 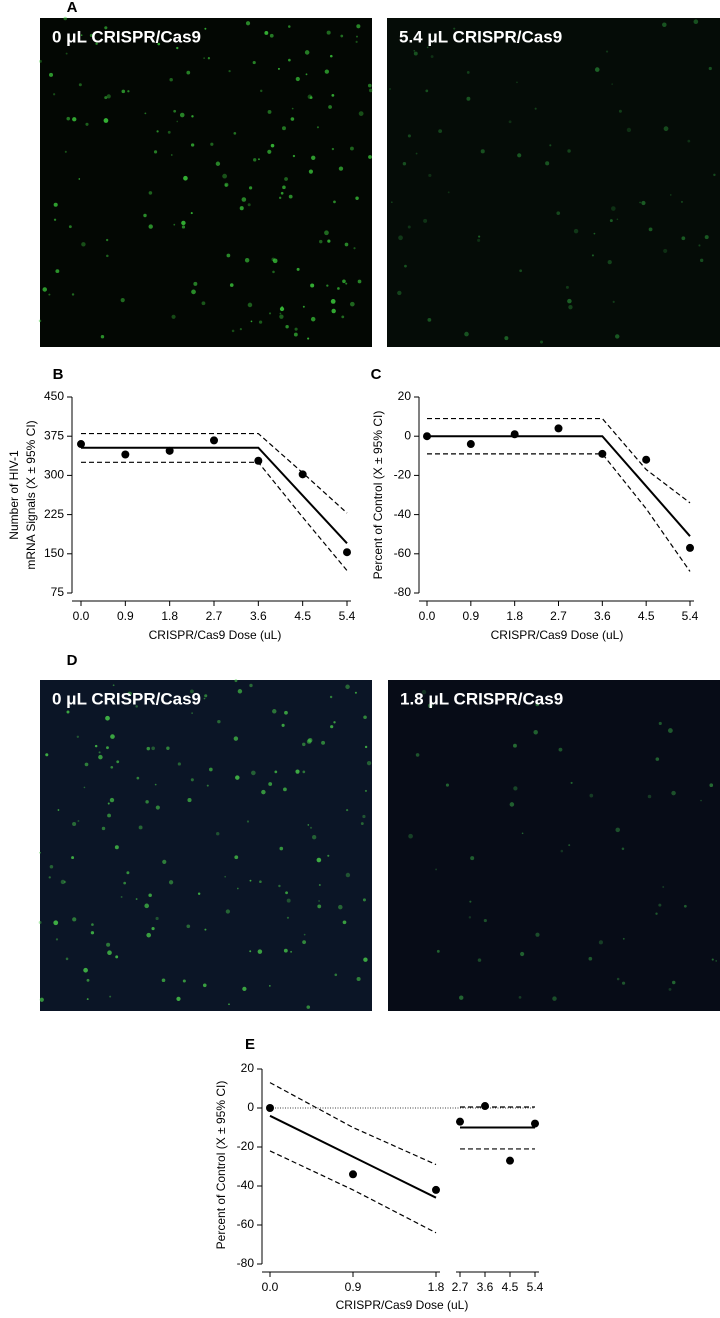 I want to click on y-tick-label: -20, so click(x=246, y=1146).